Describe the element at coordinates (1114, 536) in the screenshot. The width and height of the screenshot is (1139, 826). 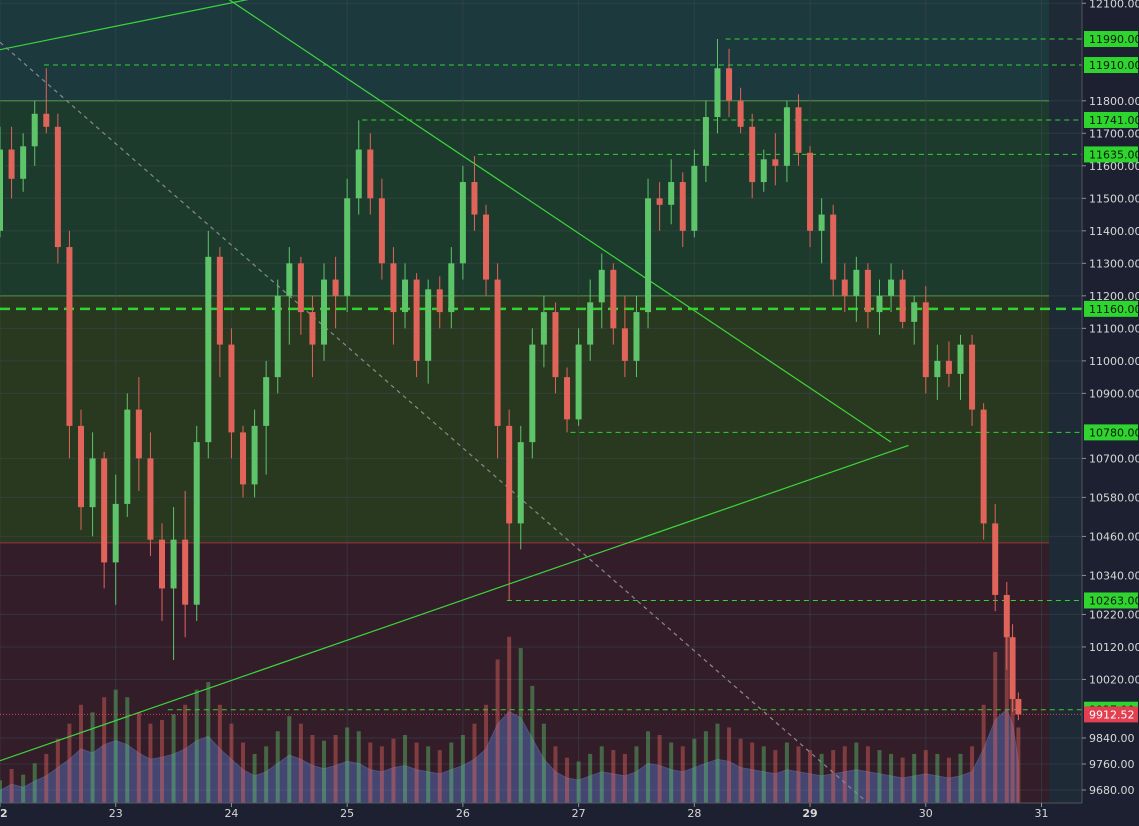
I see `y-axis-tick-label: 10460.00` at that location.